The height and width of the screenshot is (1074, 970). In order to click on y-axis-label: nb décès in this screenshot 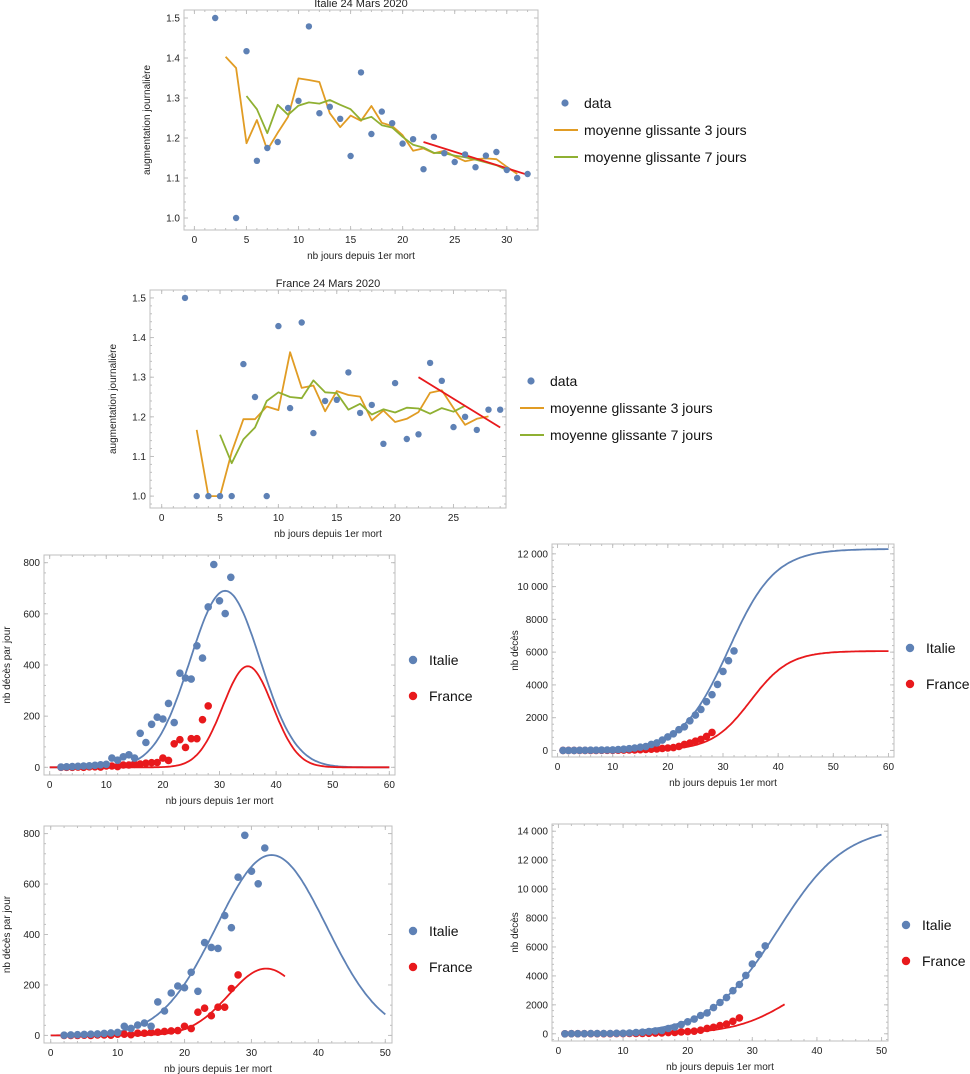, I will do `click(515, 932)`.